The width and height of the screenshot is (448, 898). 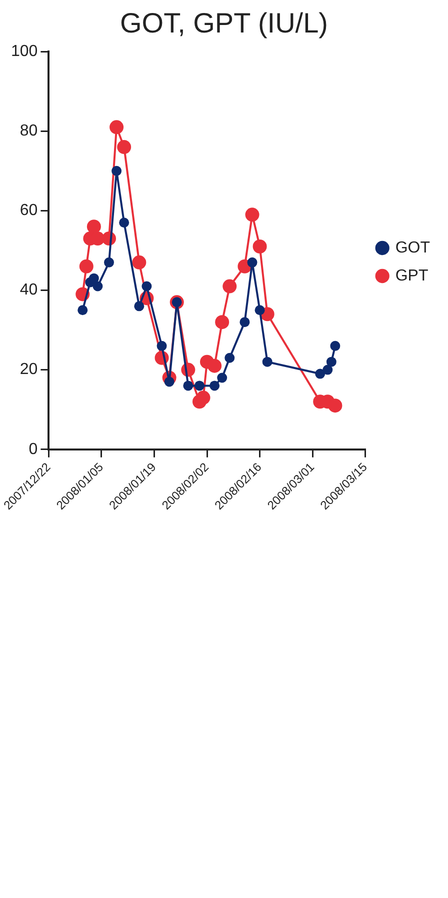 What do you see at coordinates (29, 290) in the screenshot?
I see `y-tick-label: 40` at bounding box center [29, 290].